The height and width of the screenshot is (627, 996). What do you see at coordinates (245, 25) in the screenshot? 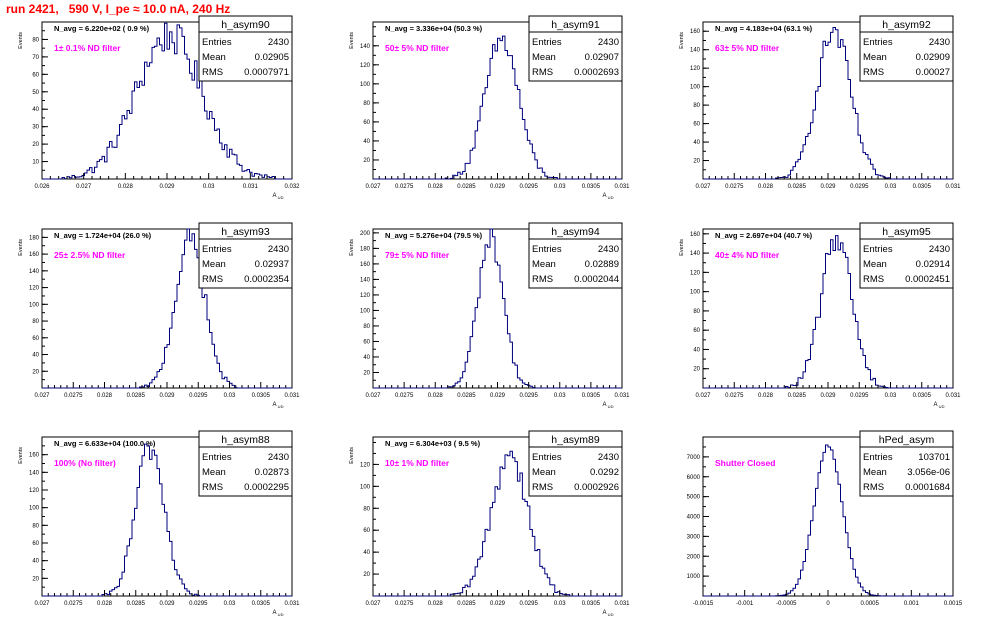
I see `stats-histogram-name: h_asym90` at bounding box center [245, 25].